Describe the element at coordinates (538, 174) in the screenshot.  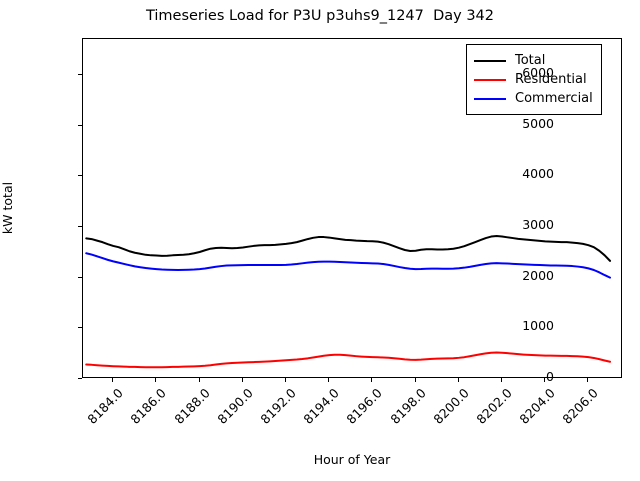
I see `y-tick-label: 4000` at that location.